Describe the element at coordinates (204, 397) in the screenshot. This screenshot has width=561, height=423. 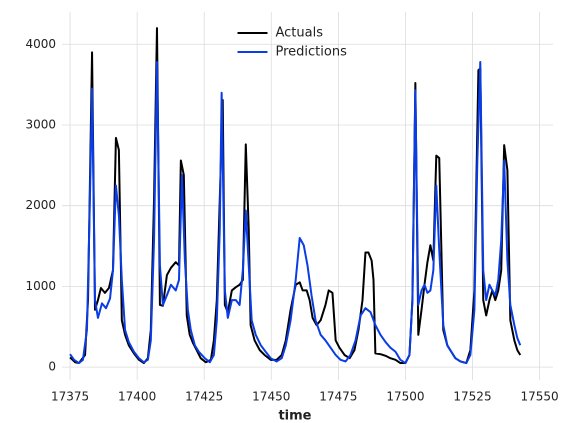
I see `x-tick-label: 17425` at that location.